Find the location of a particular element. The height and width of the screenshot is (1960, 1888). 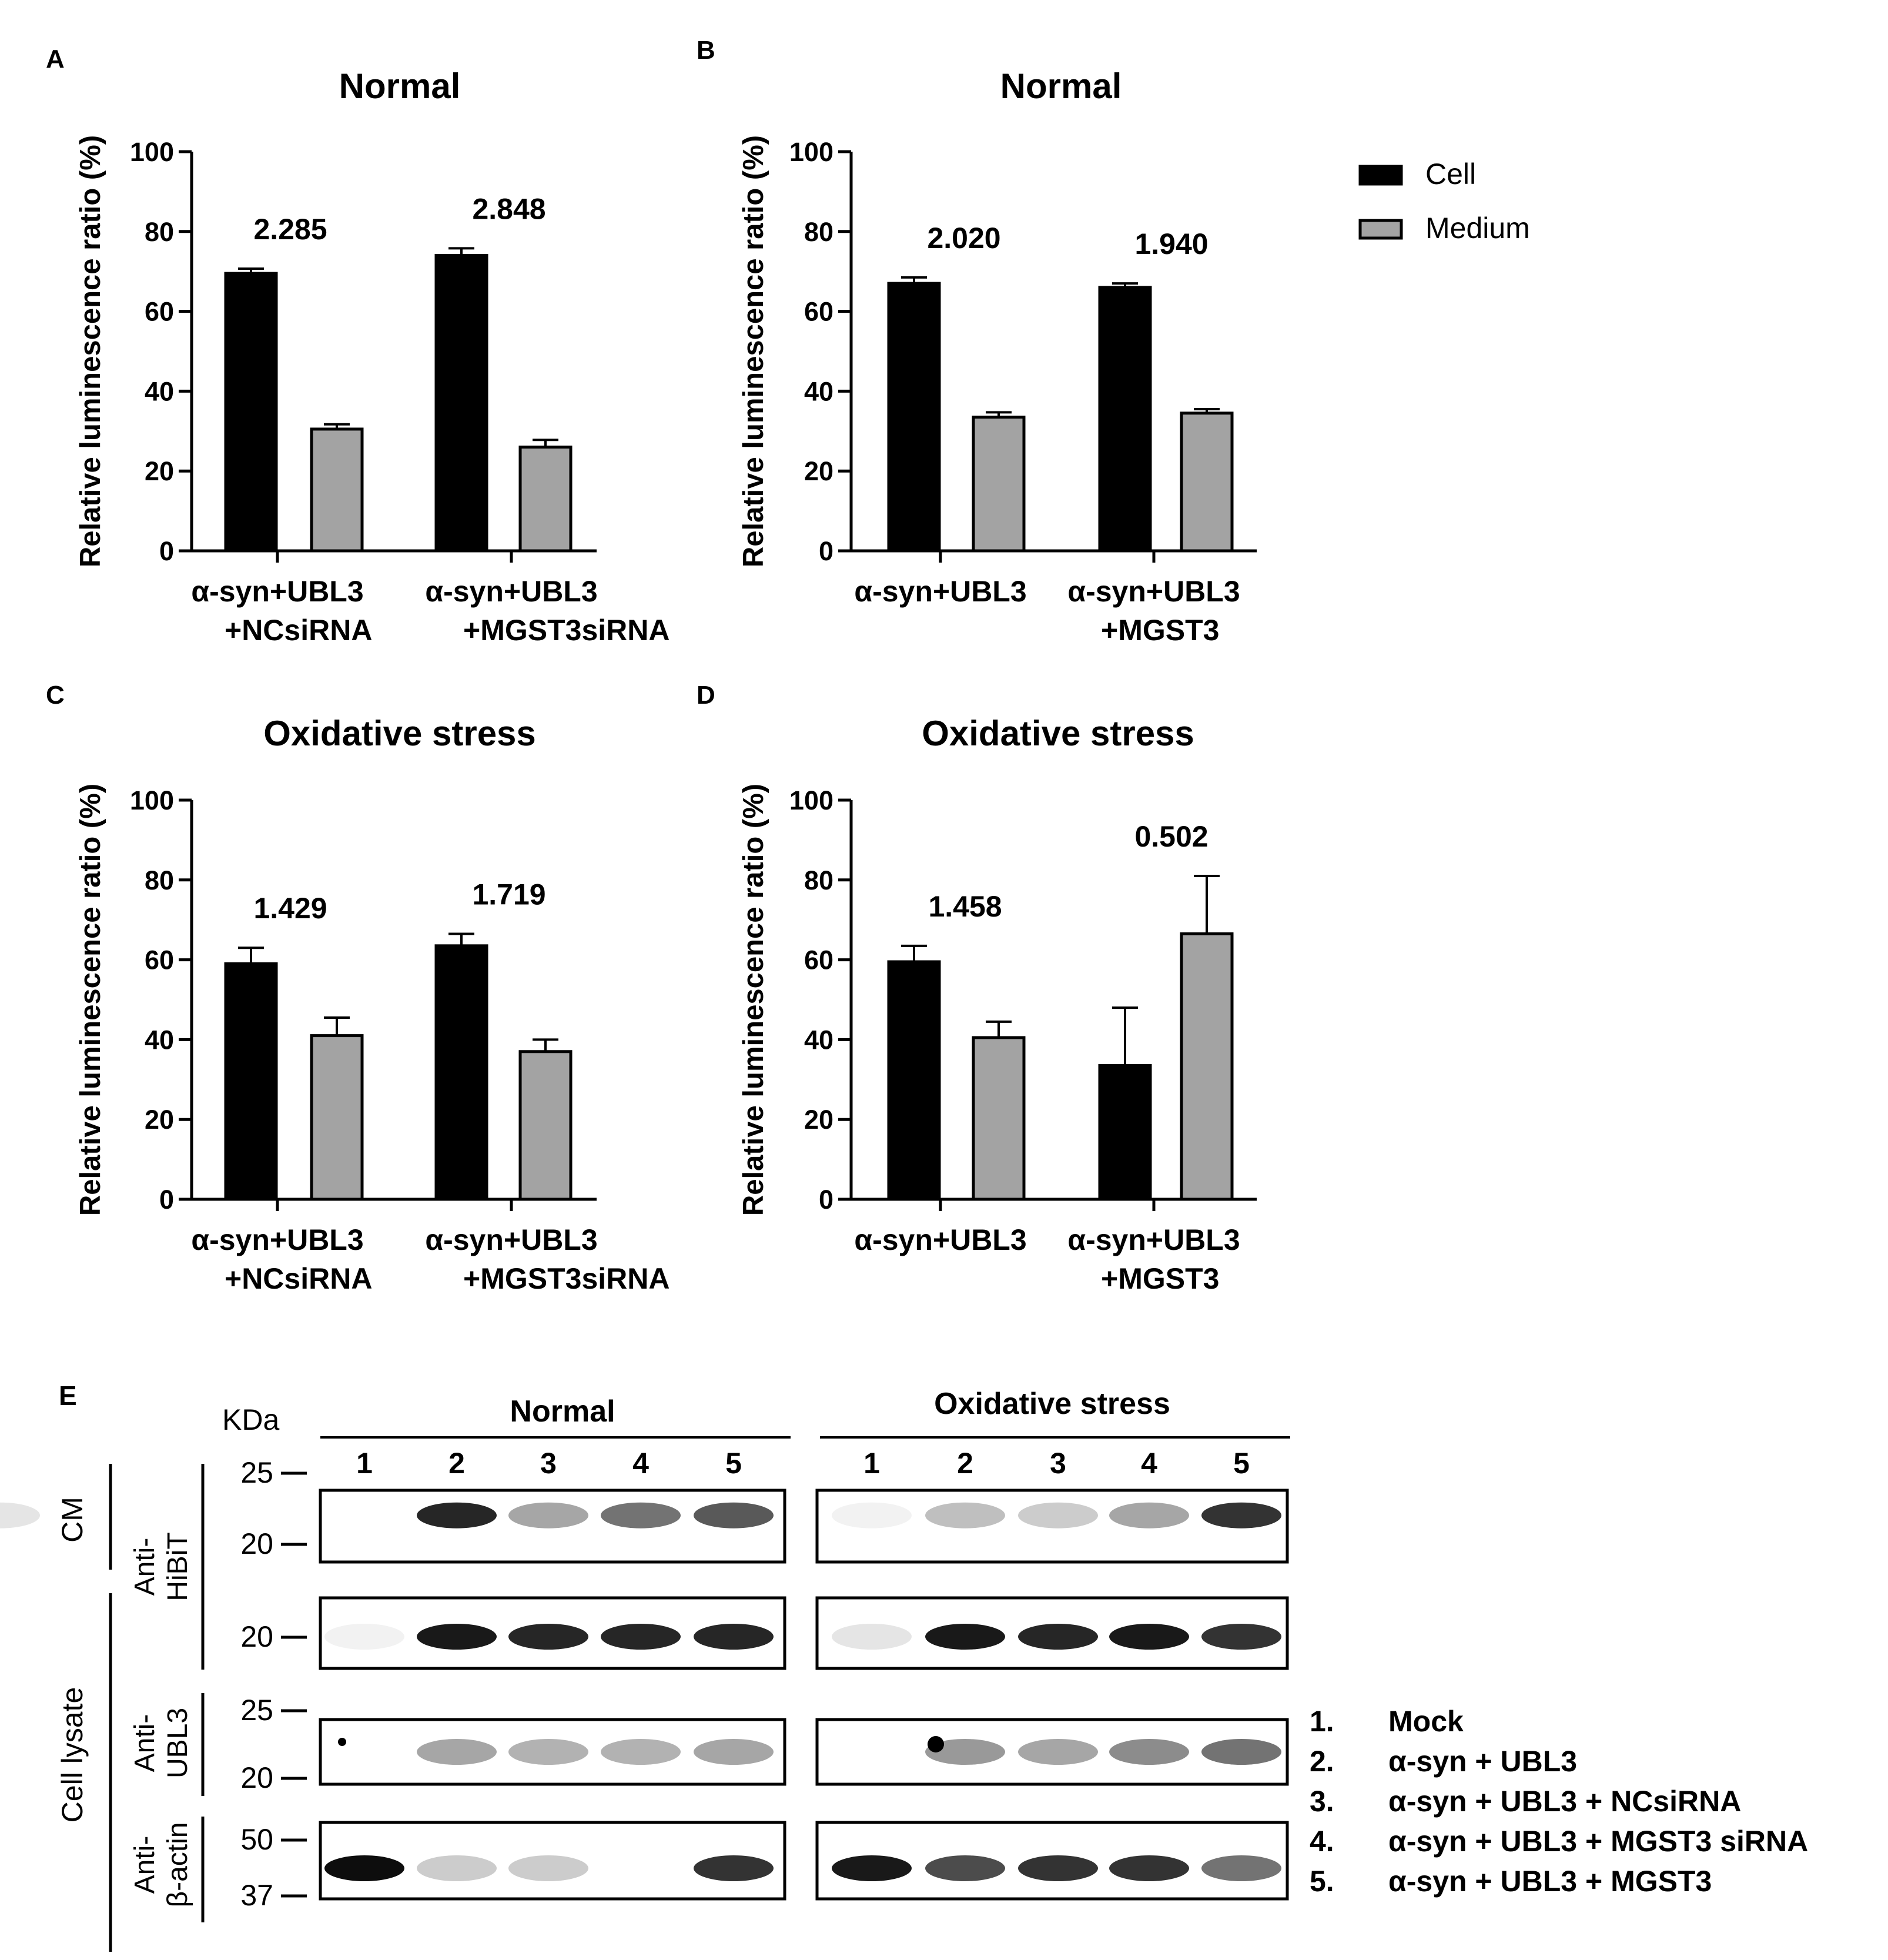

panel-label: B is located at coordinates (706, 50).